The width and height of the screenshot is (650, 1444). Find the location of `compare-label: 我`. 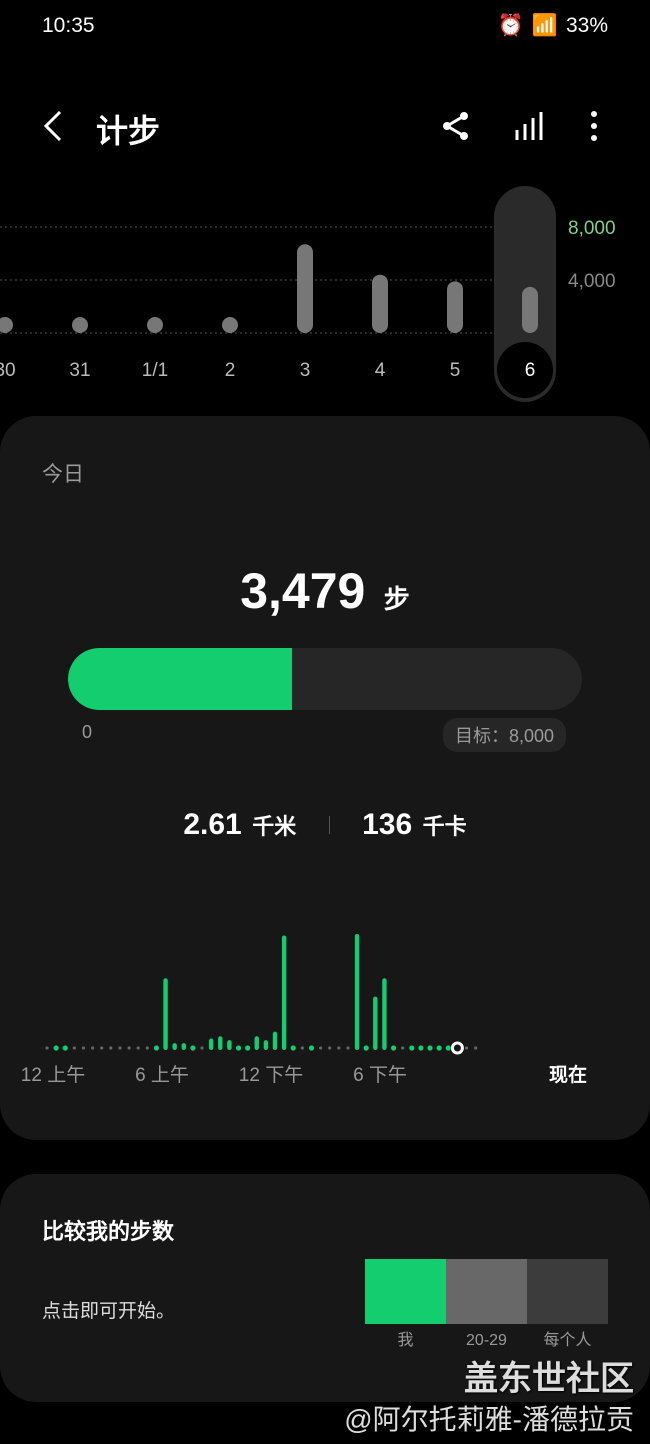

compare-label: 我 is located at coordinates (405, 1340).